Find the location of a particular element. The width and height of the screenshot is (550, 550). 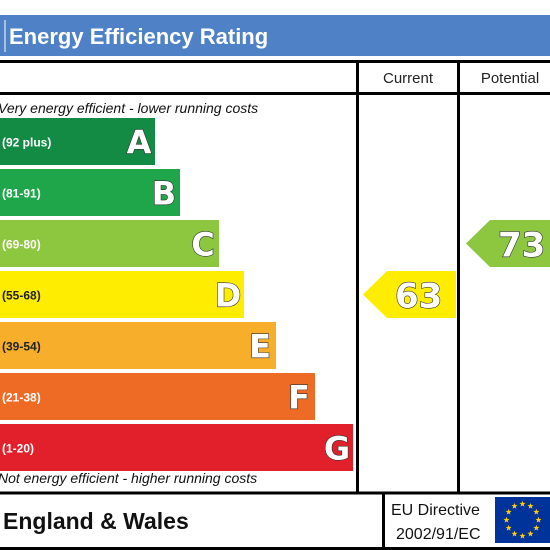

band-b: (81-91) B is located at coordinates (90, 192).